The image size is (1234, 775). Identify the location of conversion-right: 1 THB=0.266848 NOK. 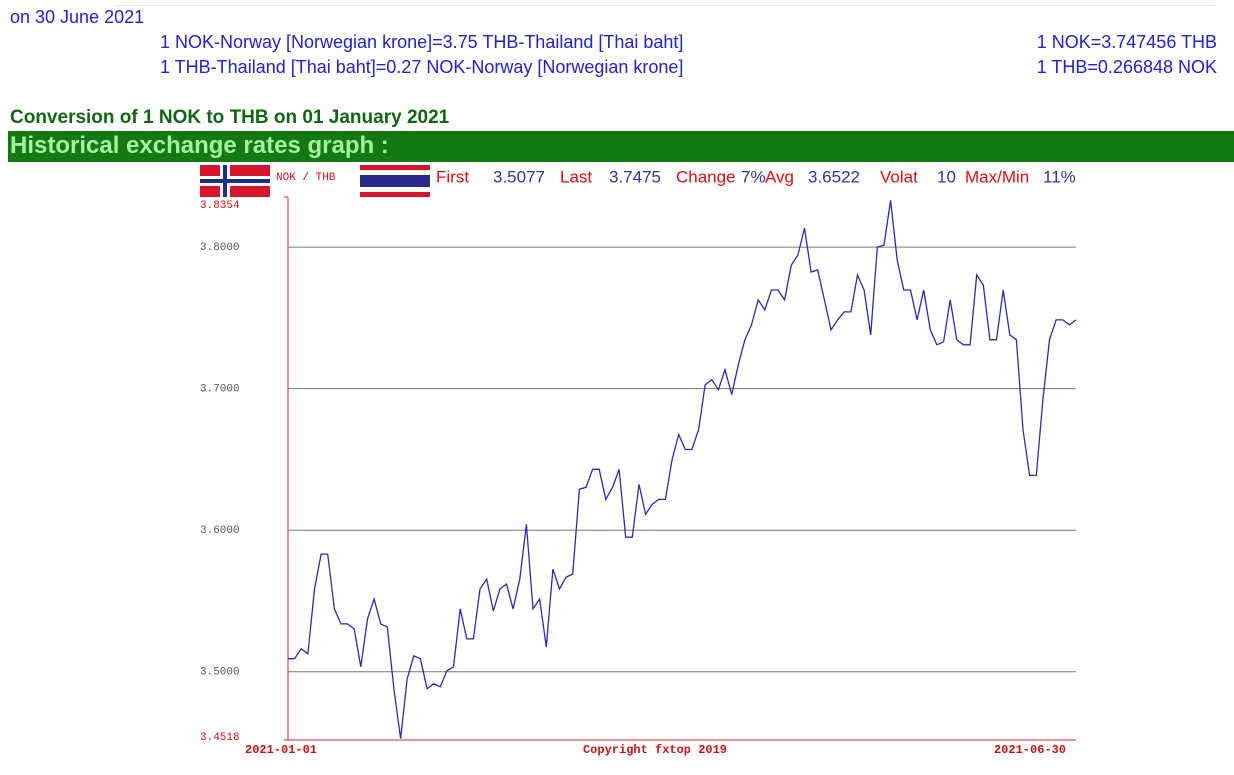
(1126, 67).